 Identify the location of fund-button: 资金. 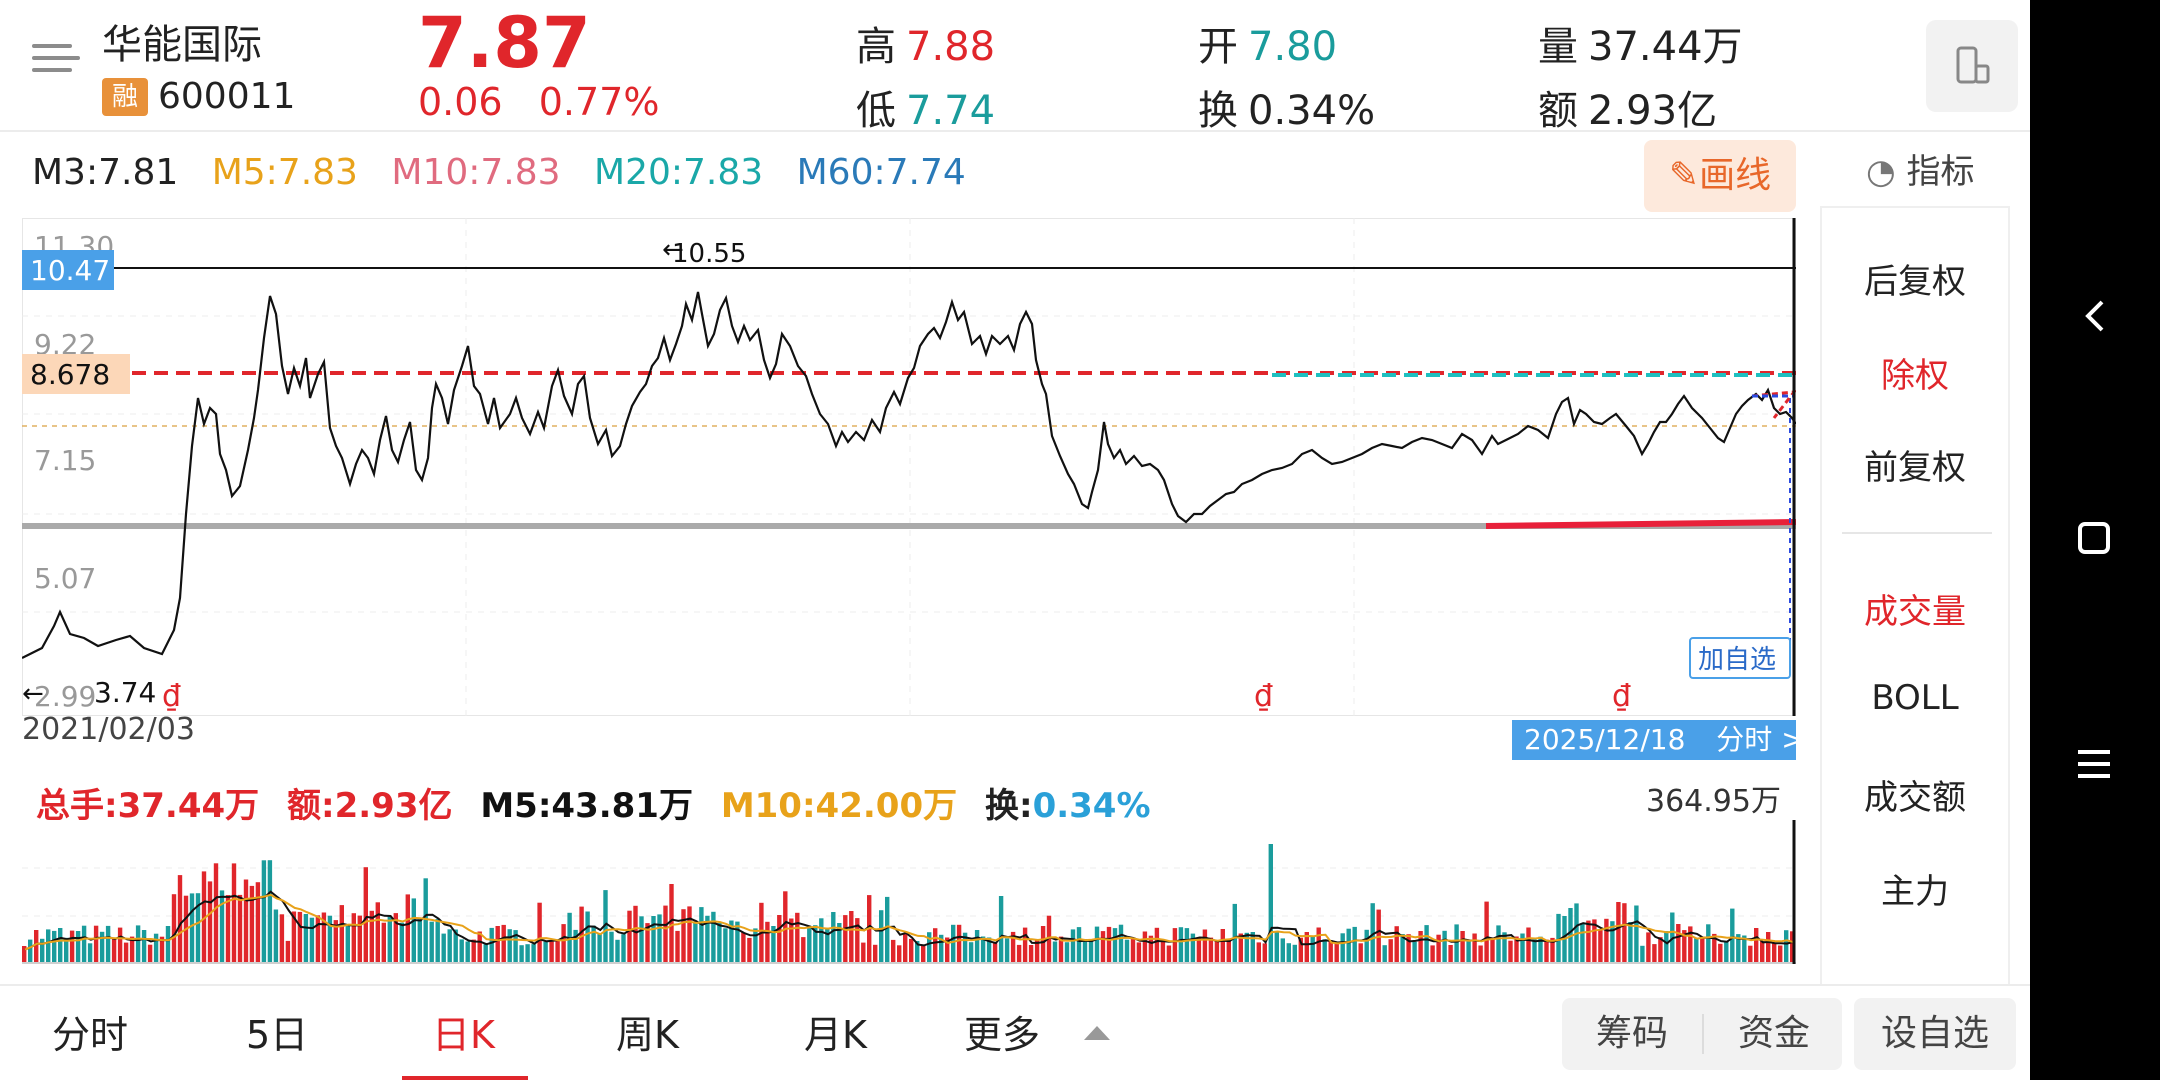
(1773, 1033).